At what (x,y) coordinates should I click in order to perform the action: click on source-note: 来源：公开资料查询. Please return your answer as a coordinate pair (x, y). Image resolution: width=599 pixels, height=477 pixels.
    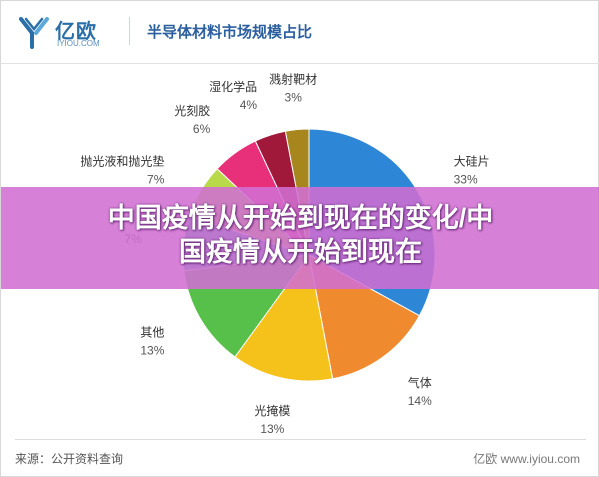
    Looking at the image, I should click on (69, 459).